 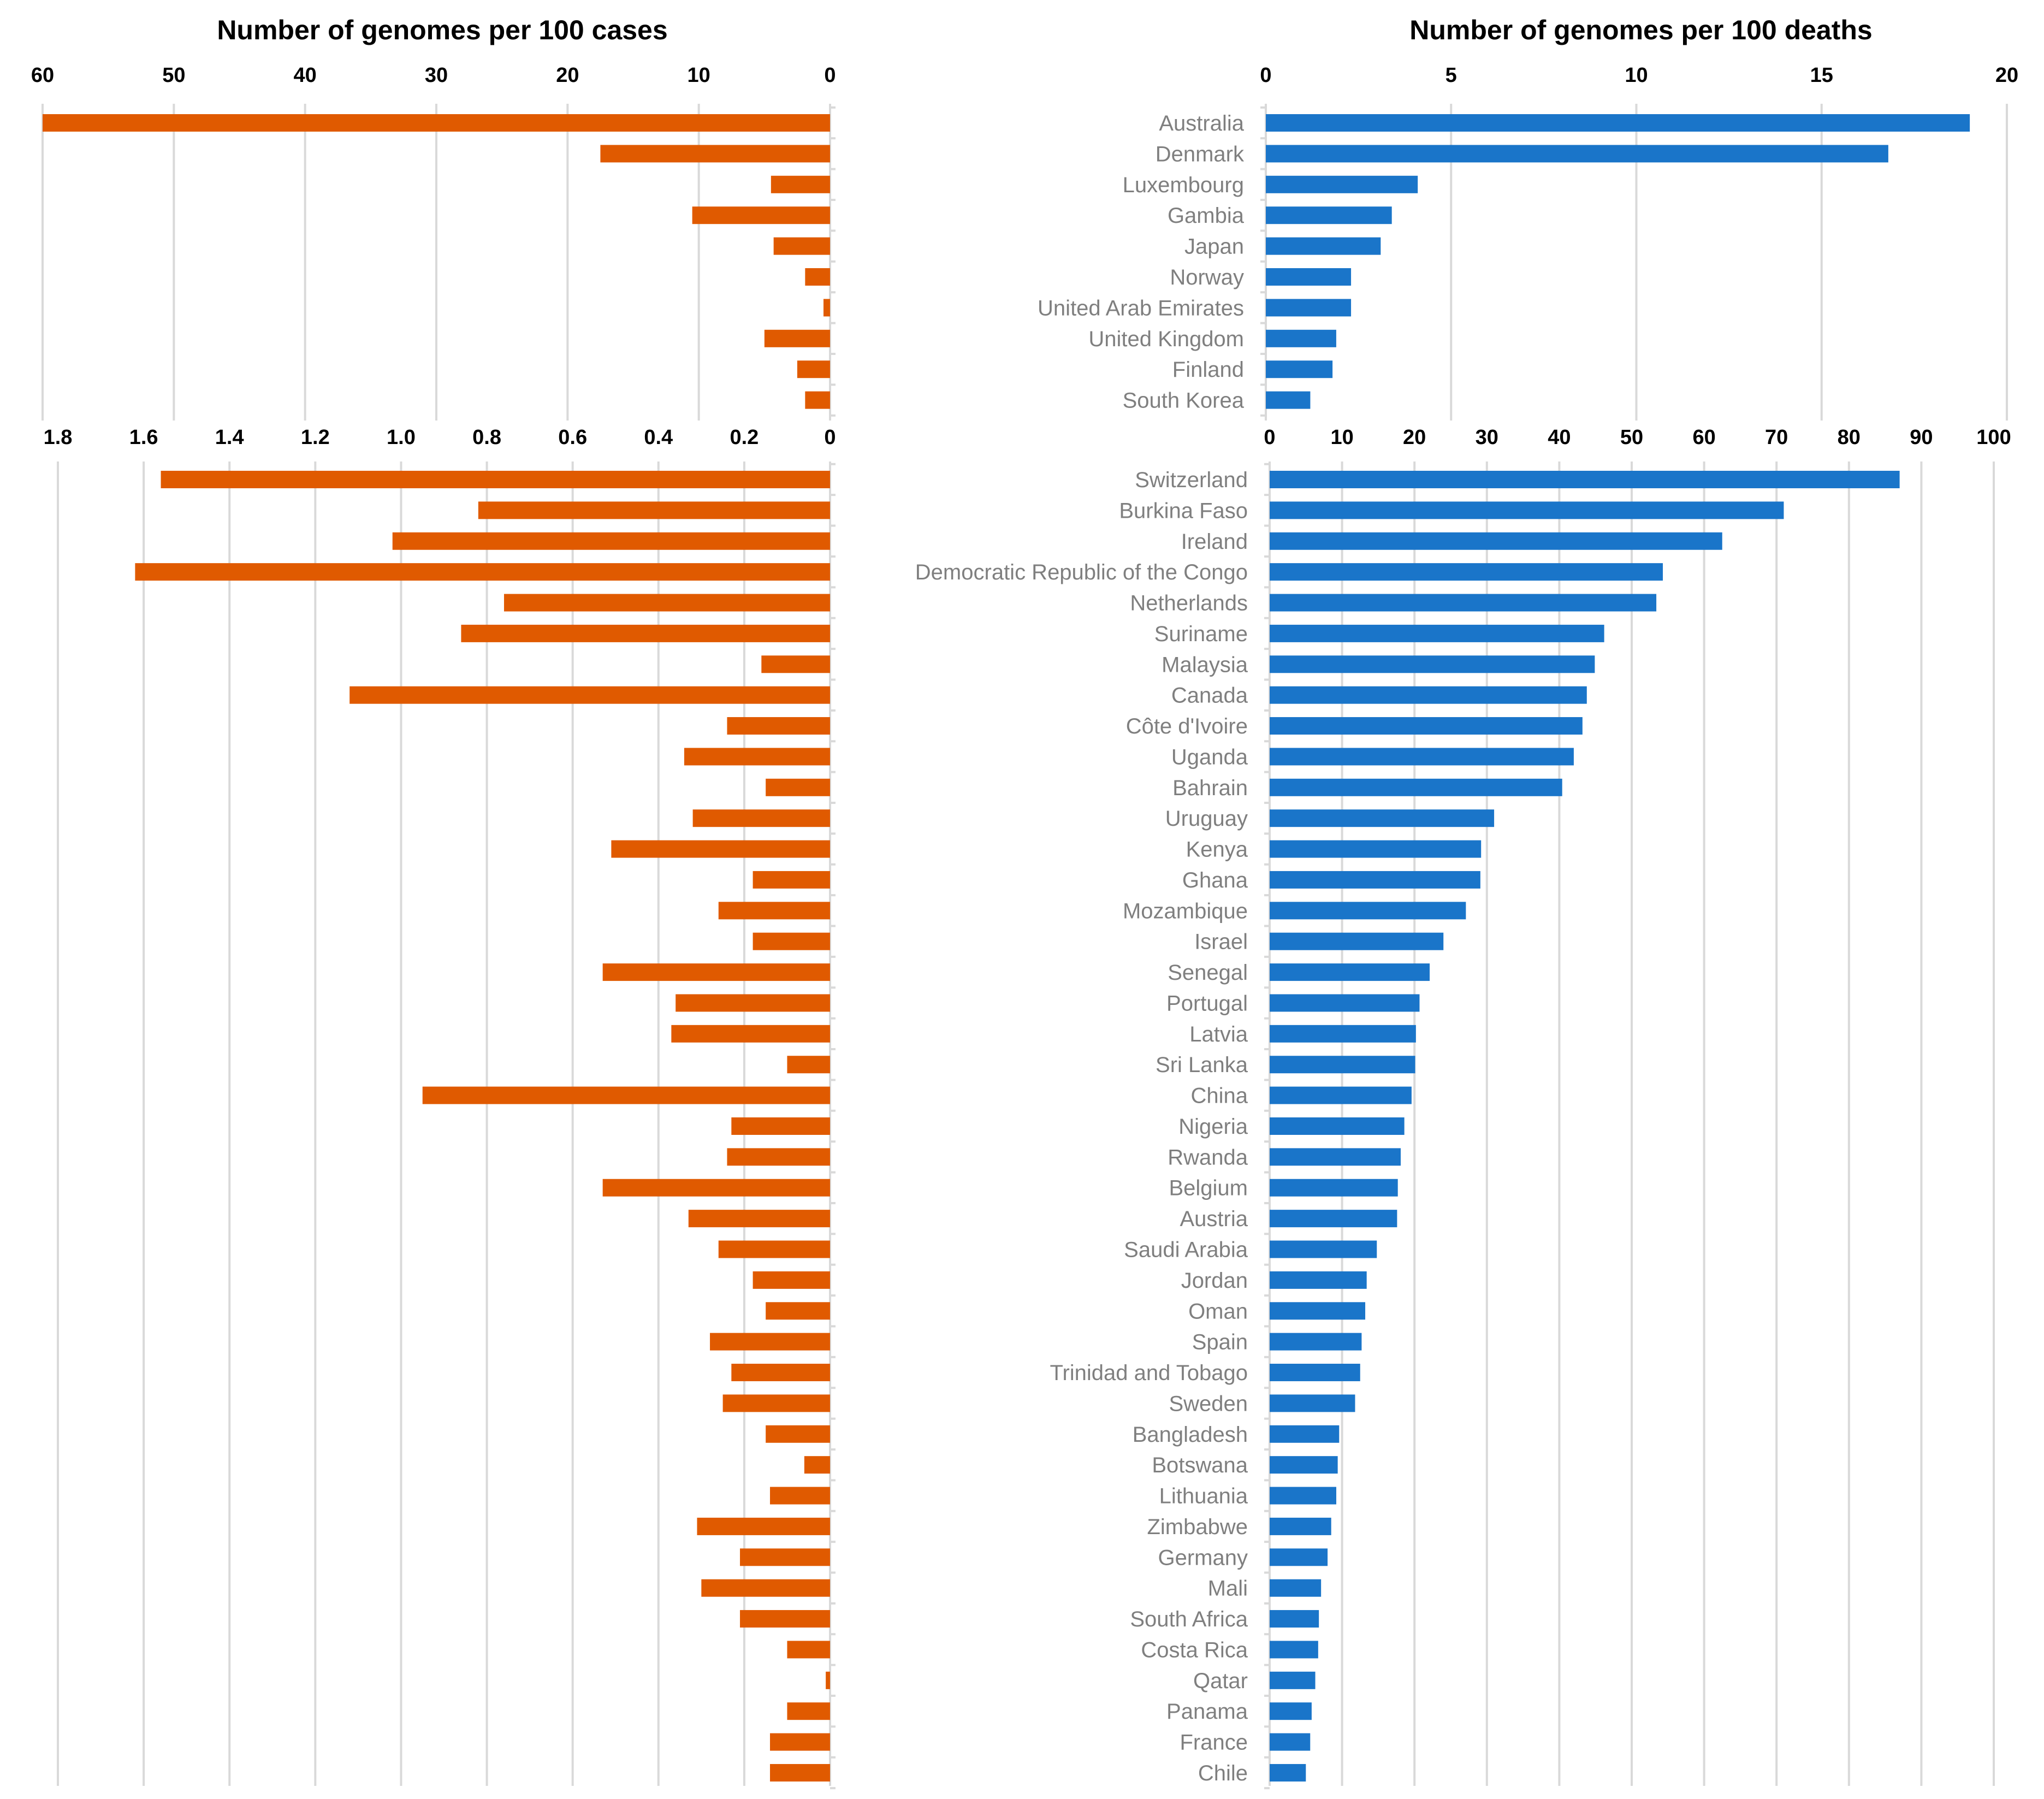 I want to click on cases-bottom-bar-botswana, so click(x=817, y=1465).